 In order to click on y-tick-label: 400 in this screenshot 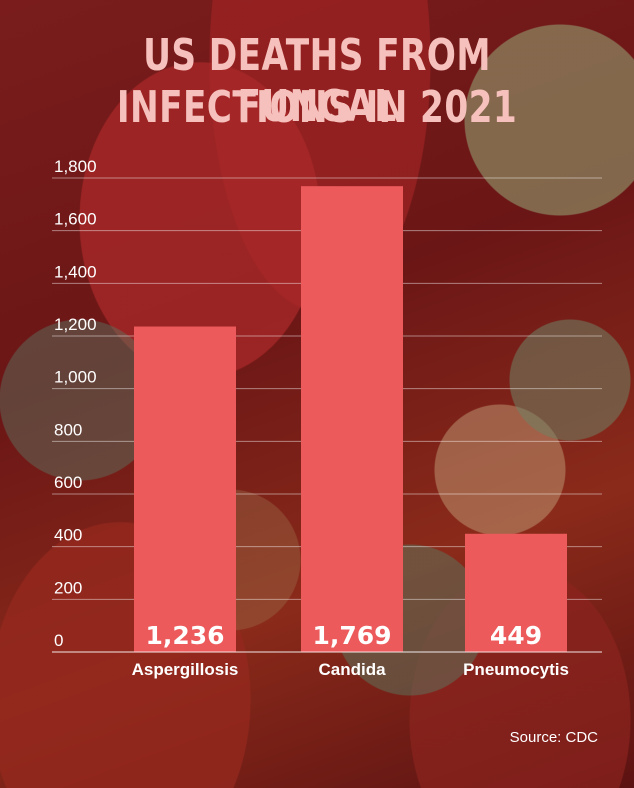, I will do `click(68, 535)`.